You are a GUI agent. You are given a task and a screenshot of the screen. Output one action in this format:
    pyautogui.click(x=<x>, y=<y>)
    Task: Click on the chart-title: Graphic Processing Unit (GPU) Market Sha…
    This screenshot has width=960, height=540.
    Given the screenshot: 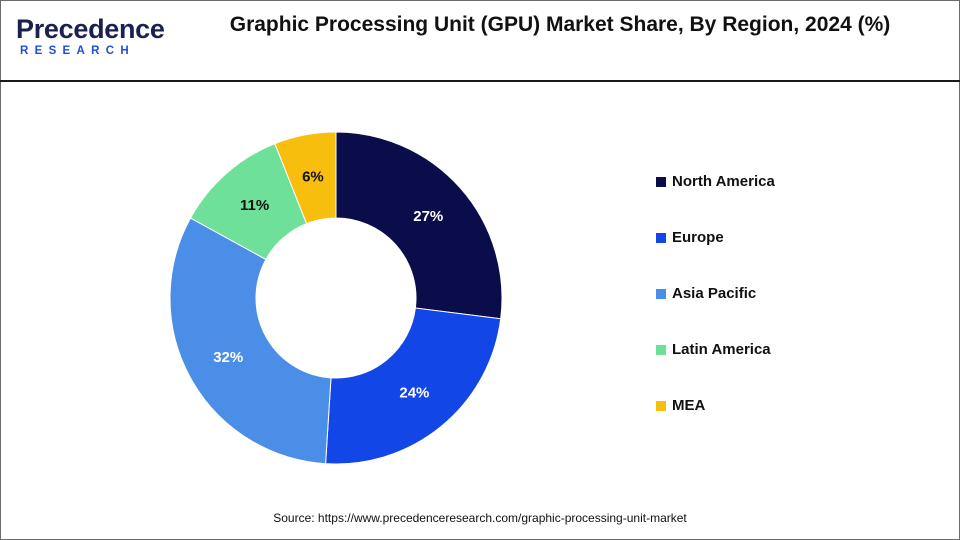 What is the action you would take?
    pyautogui.click(x=560, y=24)
    